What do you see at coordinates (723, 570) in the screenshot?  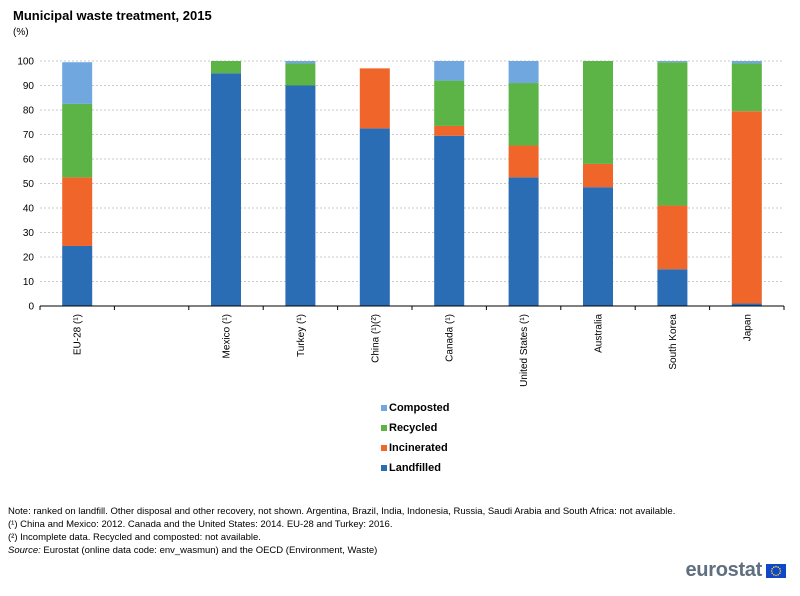 I see `logo-text: eurostat` at bounding box center [723, 570].